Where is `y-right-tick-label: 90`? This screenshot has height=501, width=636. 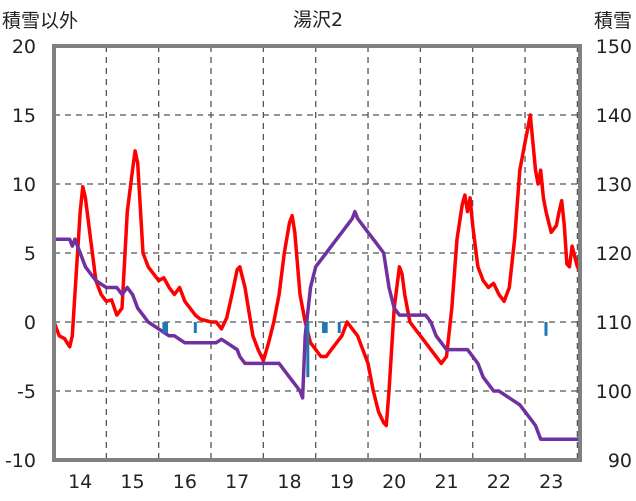
y-right-tick-label: 90 is located at coordinates (620, 461).